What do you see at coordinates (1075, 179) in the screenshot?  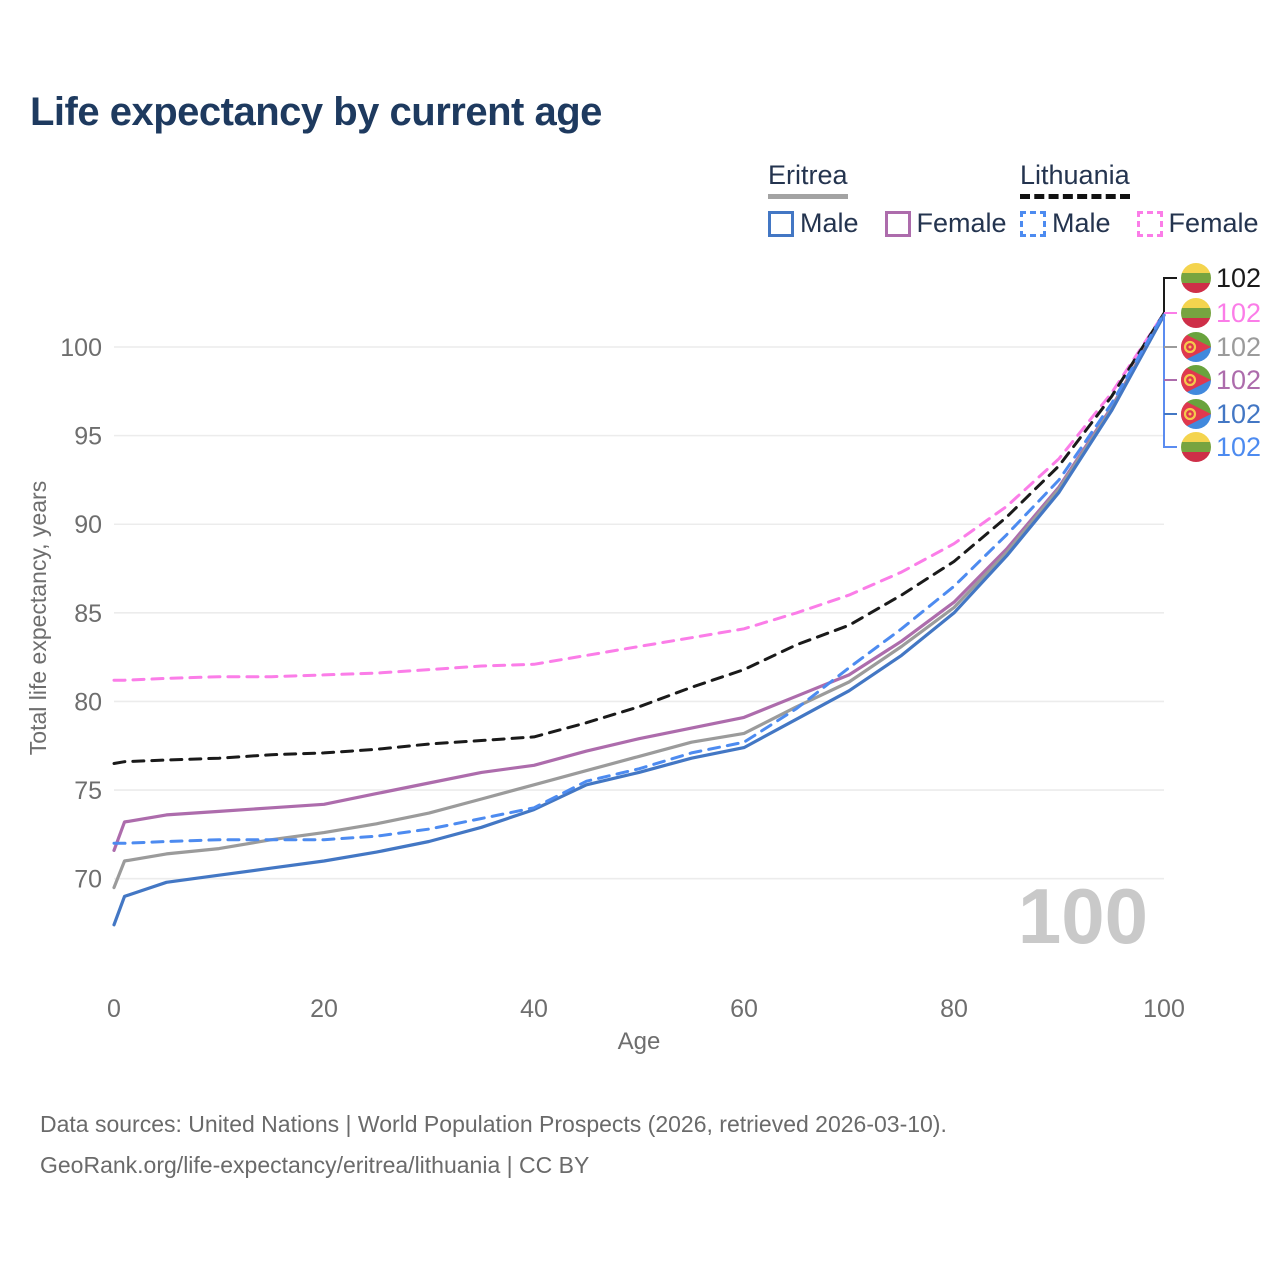 I see `legend-group-title-lithuania: Lithuania` at bounding box center [1075, 179].